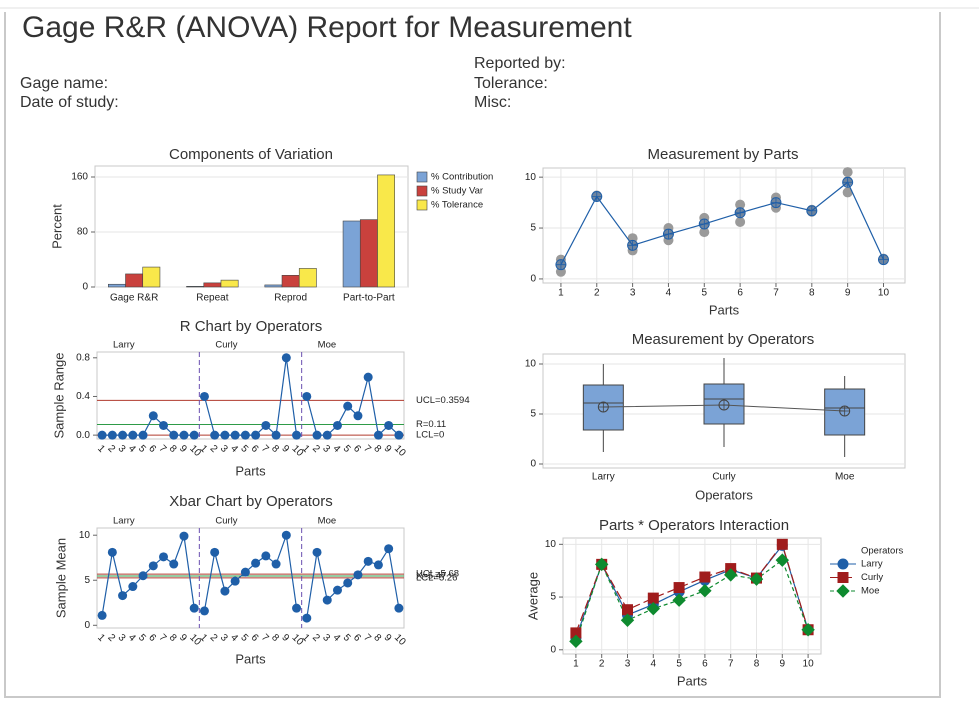 The height and width of the screenshot is (701, 979). I want to click on group-label: Moe, so click(327, 521).